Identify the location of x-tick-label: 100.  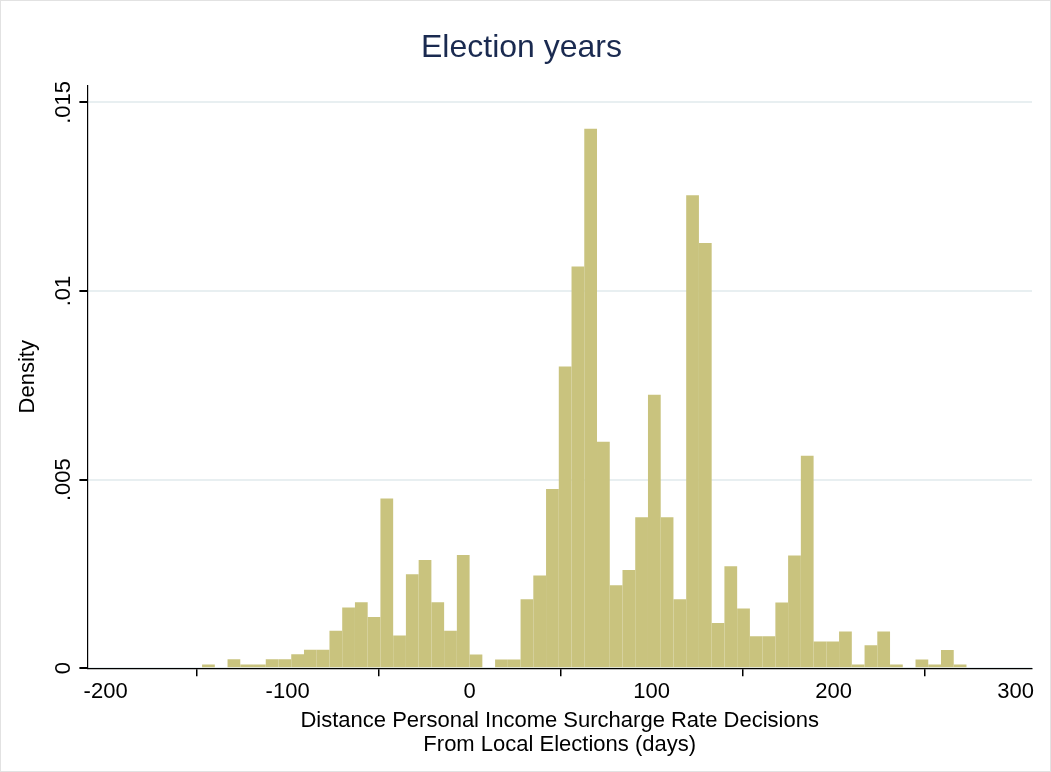
(651, 691).